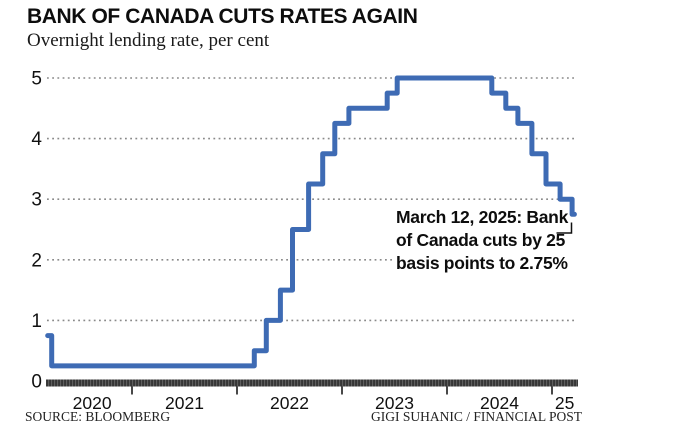 This screenshot has width=674, height=431. I want to click on y-tick-label: 5, so click(36, 79).